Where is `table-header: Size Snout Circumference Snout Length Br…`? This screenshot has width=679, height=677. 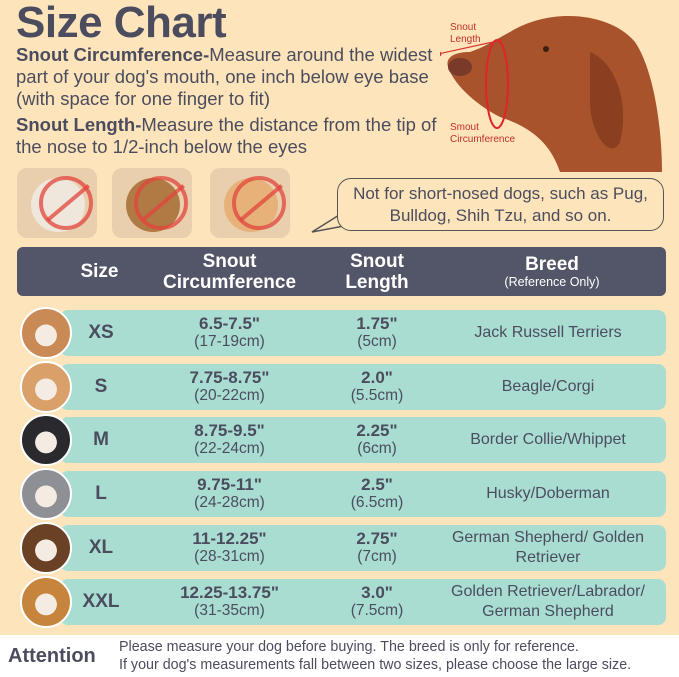
table-header: Size Snout Circumference Snout Length Br… is located at coordinates (341, 271).